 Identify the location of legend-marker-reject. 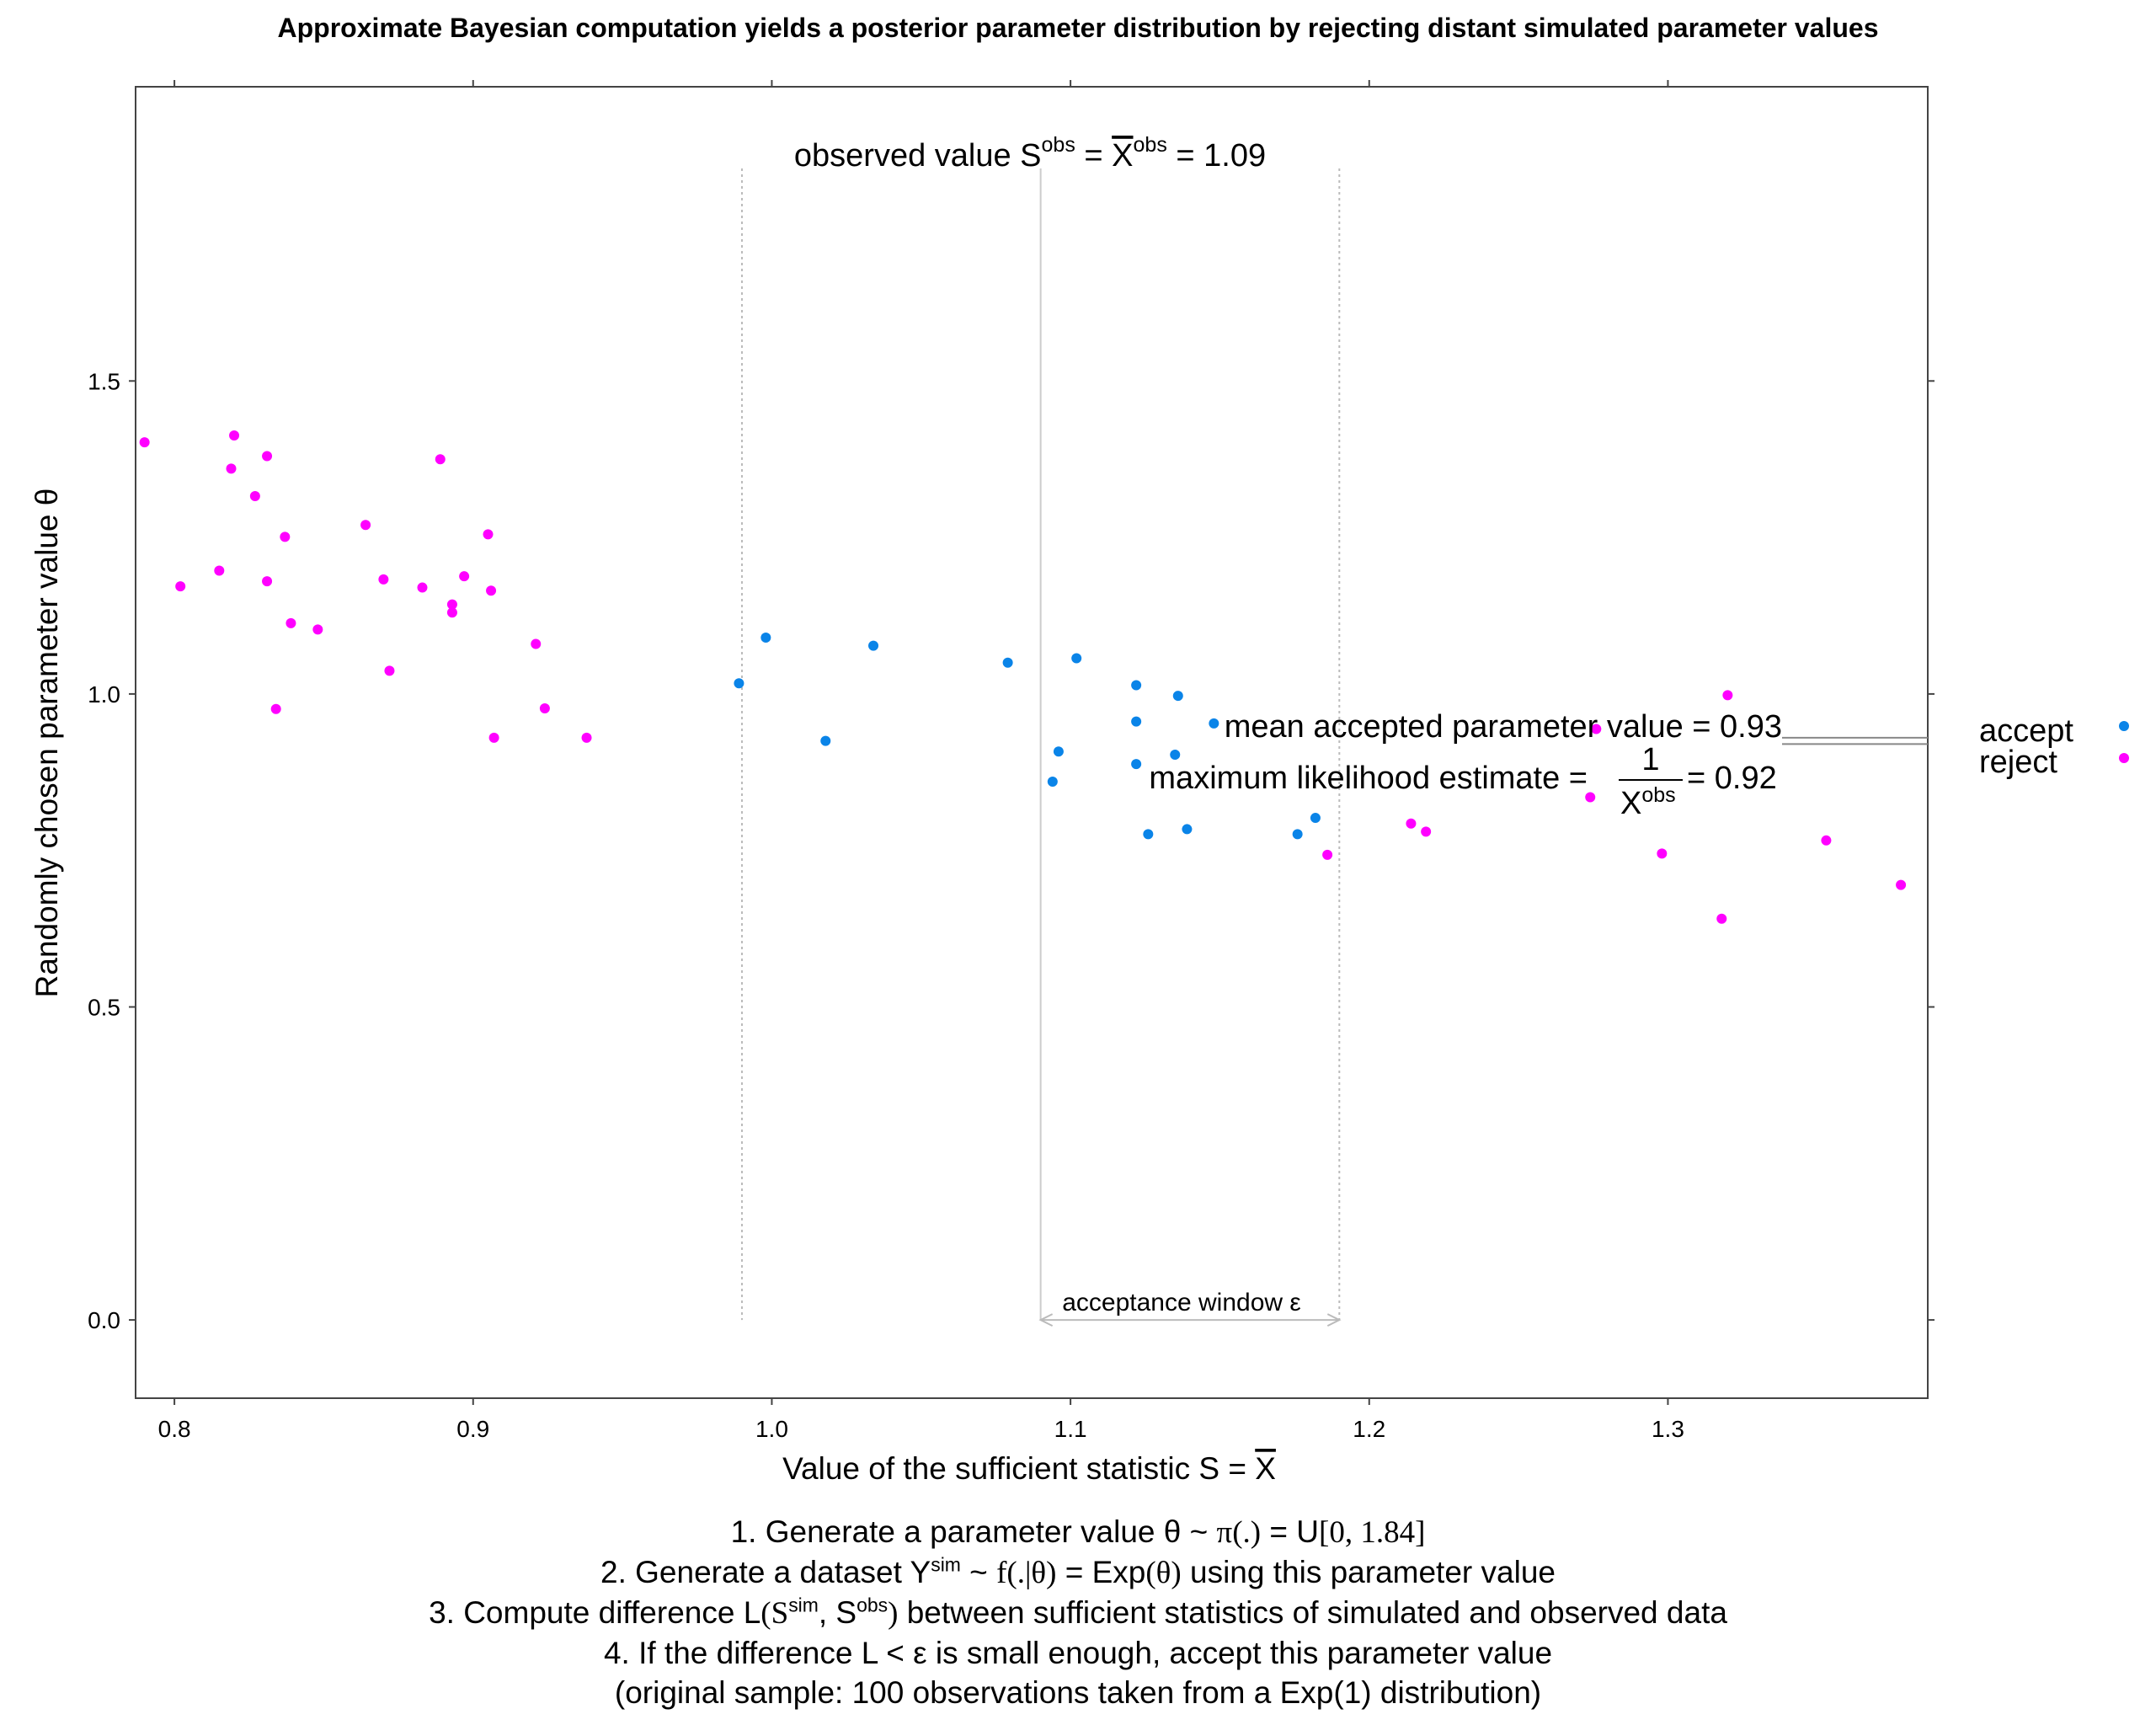
(2124, 758).